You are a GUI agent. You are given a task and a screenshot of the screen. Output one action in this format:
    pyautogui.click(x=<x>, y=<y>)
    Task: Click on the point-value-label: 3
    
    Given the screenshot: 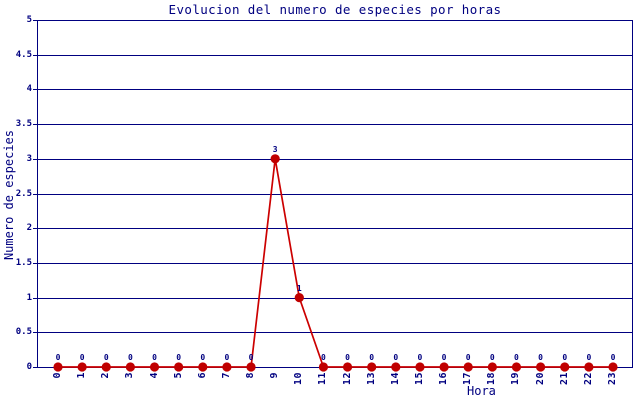 What is the action you would take?
    pyautogui.click(x=275, y=149)
    